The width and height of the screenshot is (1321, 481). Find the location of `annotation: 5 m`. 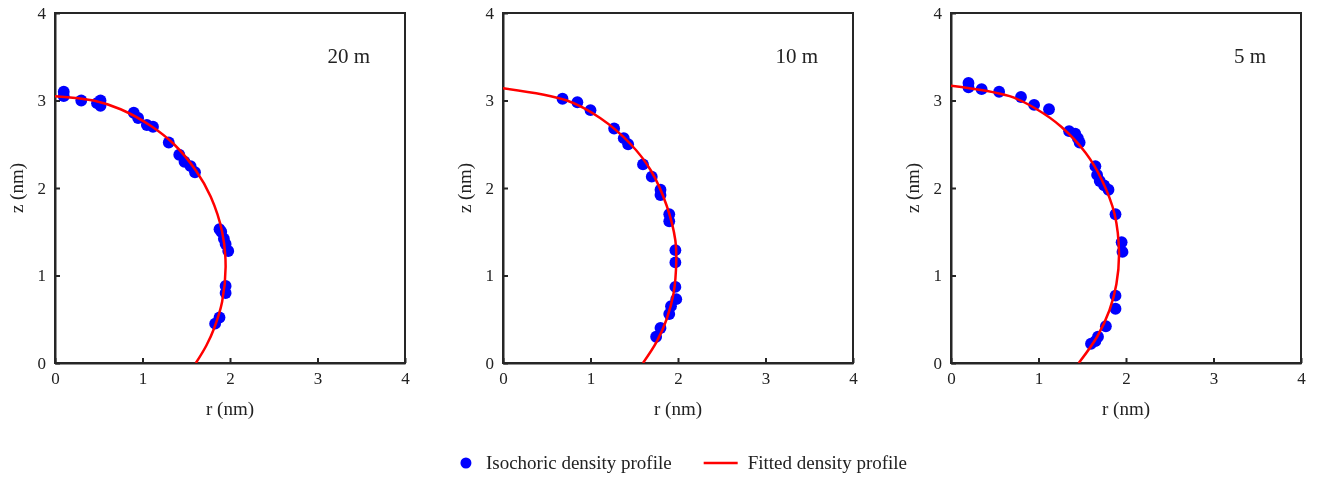

annotation: 5 m is located at coordinates (1249, 56).